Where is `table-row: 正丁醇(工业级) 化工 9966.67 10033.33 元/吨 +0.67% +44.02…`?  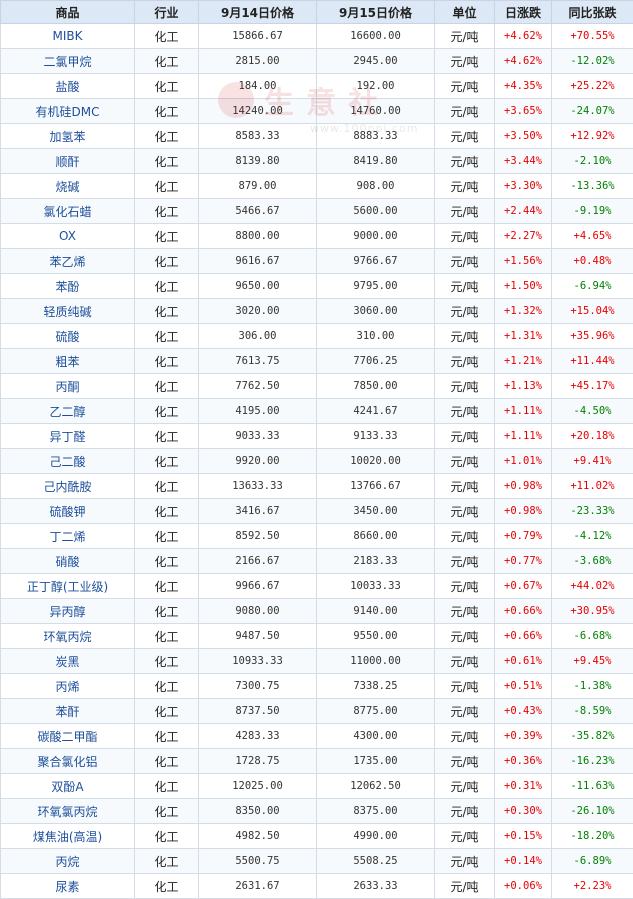 table-row: 正丁醇(工业级) 化工 9966.67 10033.33 元/吨 +0.67% +44.02… is located at coordinates (316, 586).